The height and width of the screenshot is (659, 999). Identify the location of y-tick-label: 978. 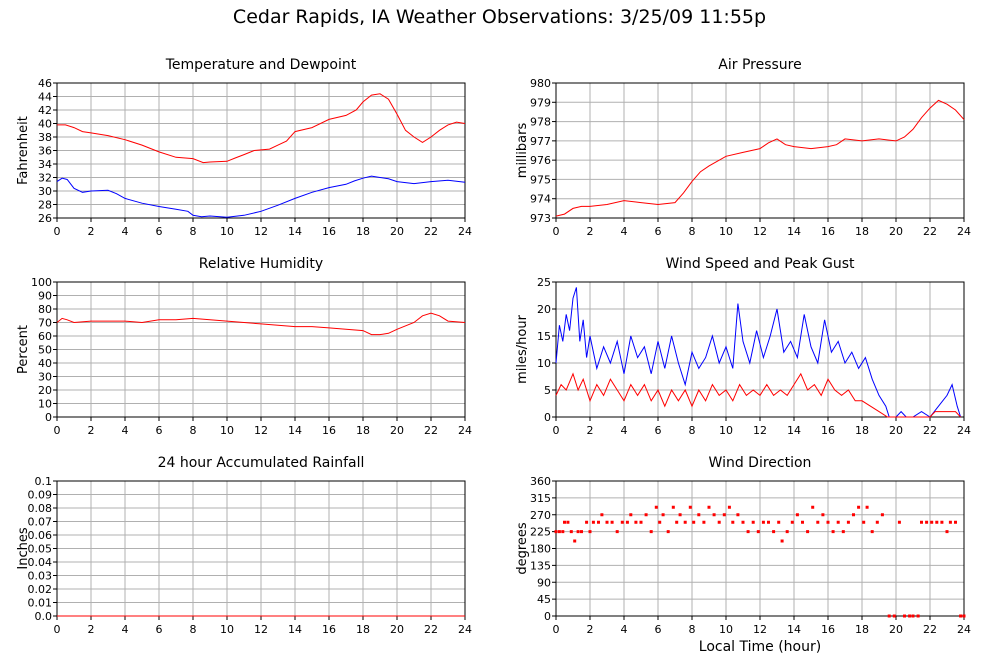
(540, 122).